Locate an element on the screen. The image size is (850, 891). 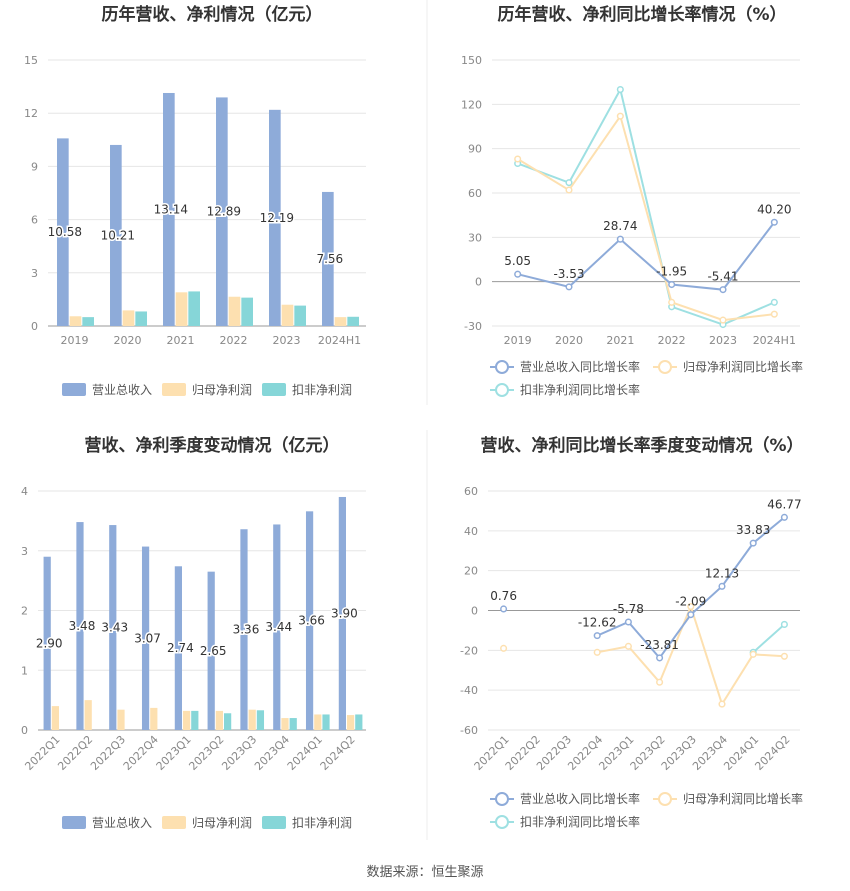
x-tick-label: 2022 is located at coordinates (234, 340).